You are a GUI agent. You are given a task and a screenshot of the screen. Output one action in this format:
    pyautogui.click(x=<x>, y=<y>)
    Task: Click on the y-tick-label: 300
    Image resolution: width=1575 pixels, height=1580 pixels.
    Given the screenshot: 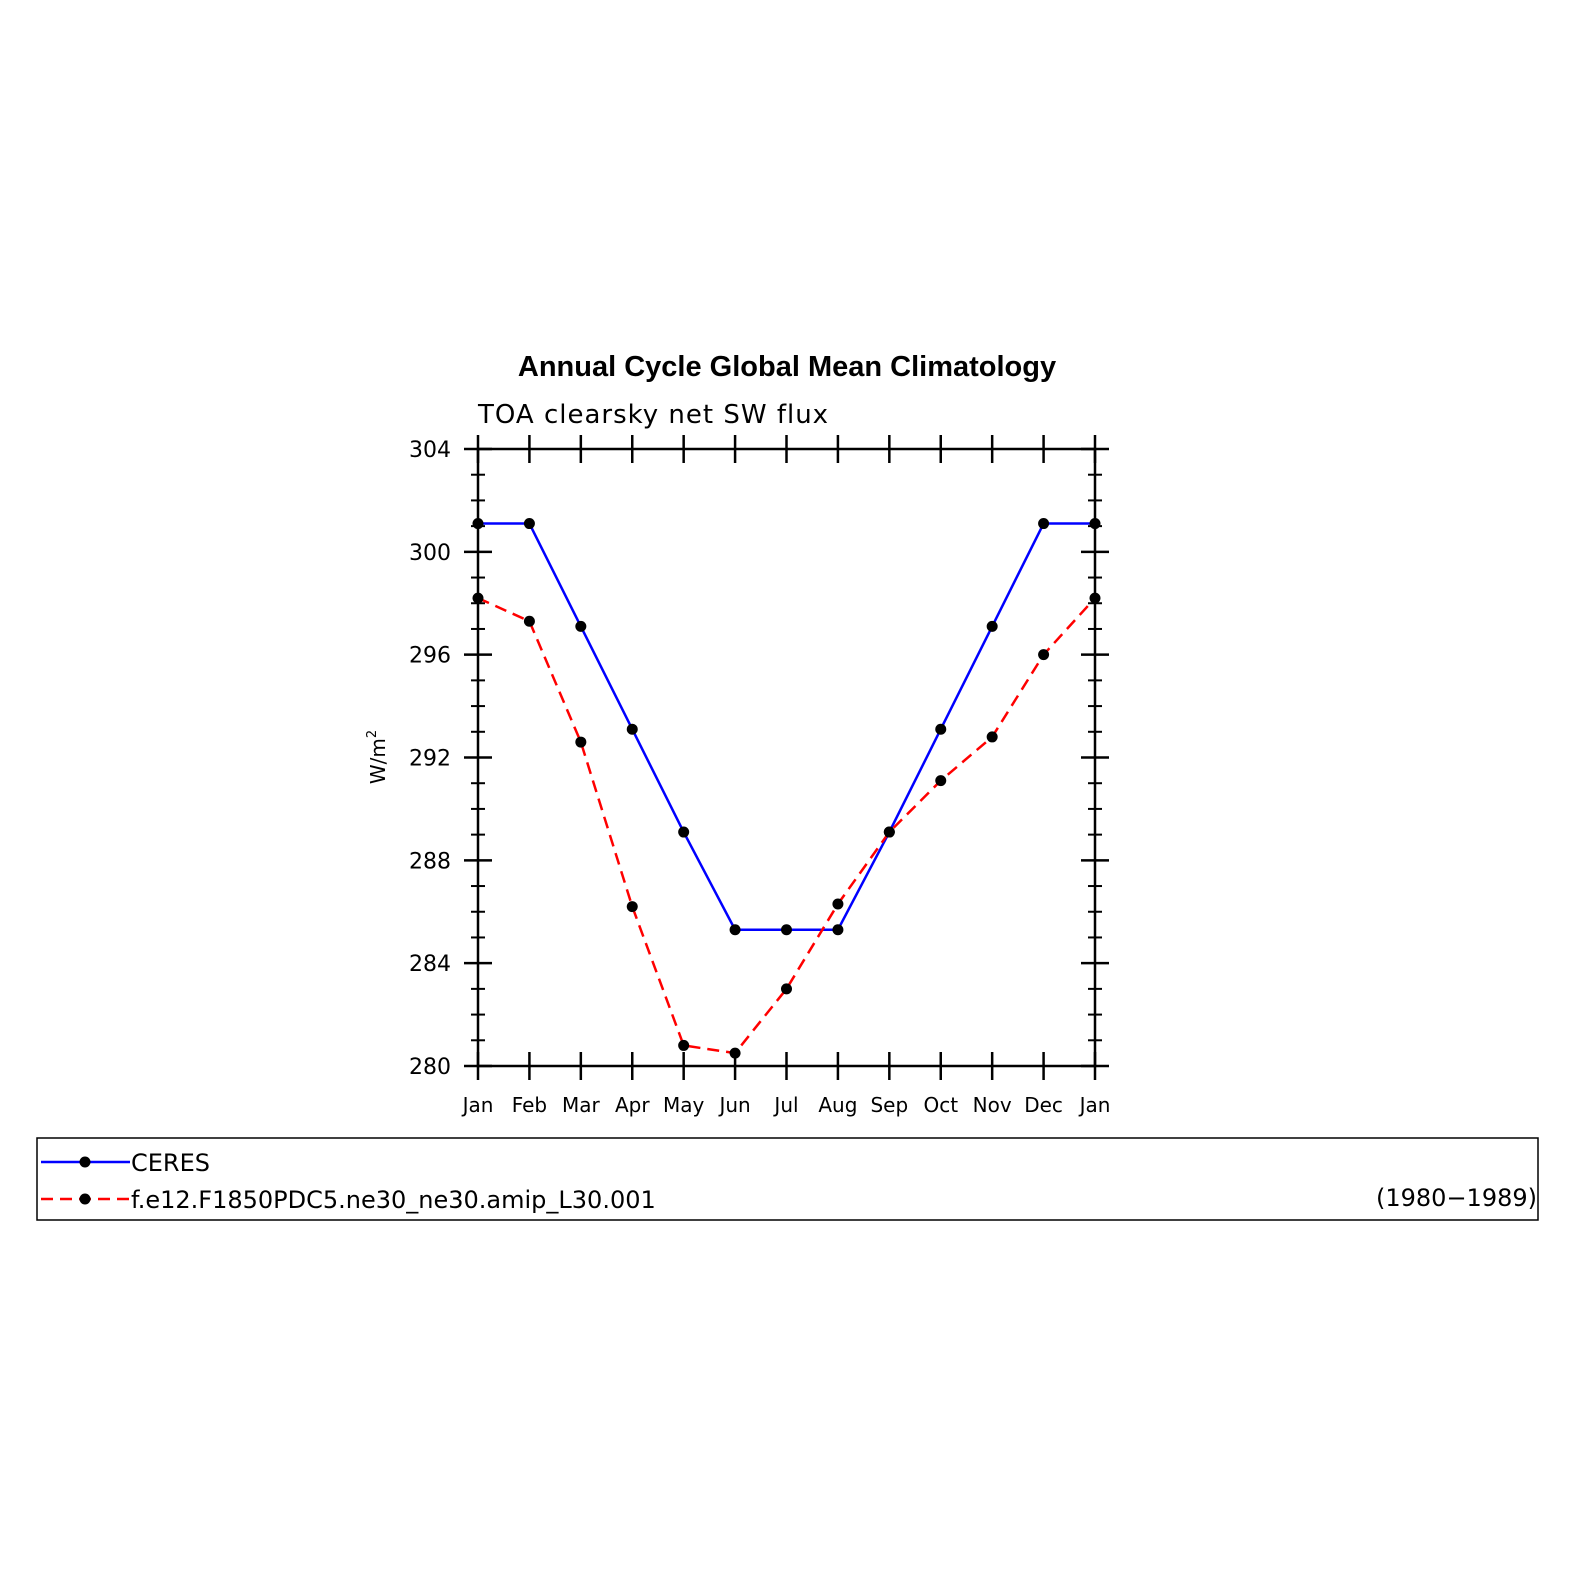 What is the action you would take?
    pyautogui.click(x=430, y=553)
    